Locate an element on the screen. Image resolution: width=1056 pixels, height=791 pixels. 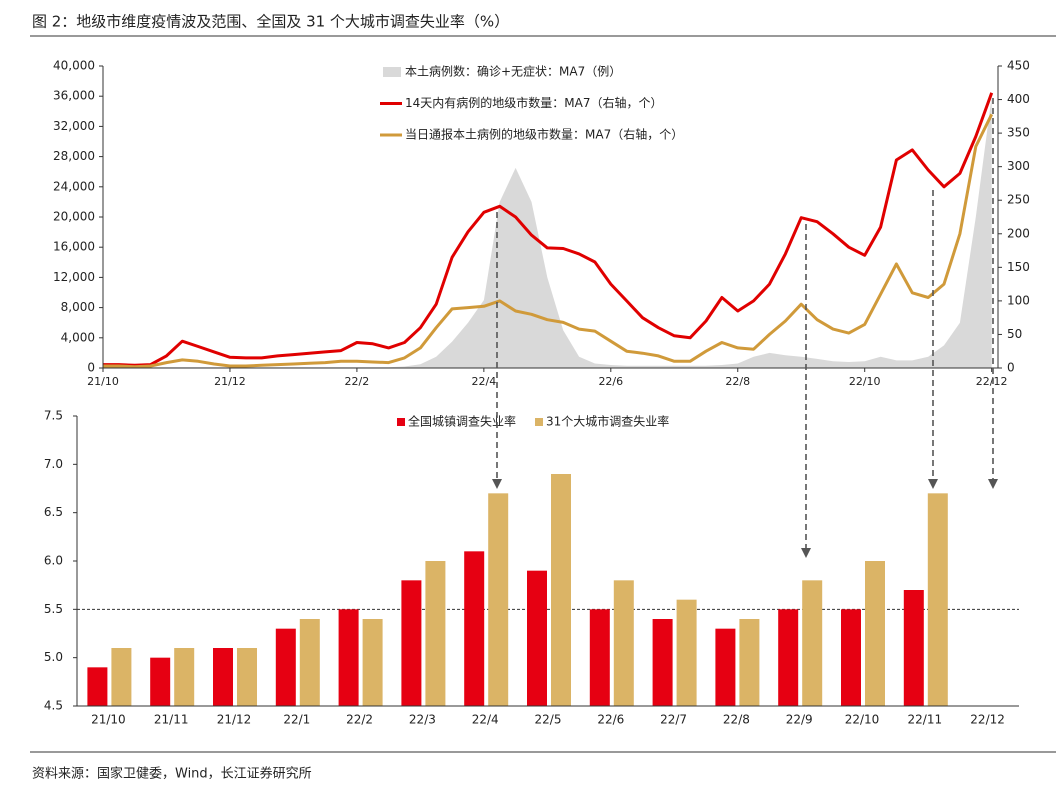
y-tick-label: 8,000 is located at coordinates (78, 307).